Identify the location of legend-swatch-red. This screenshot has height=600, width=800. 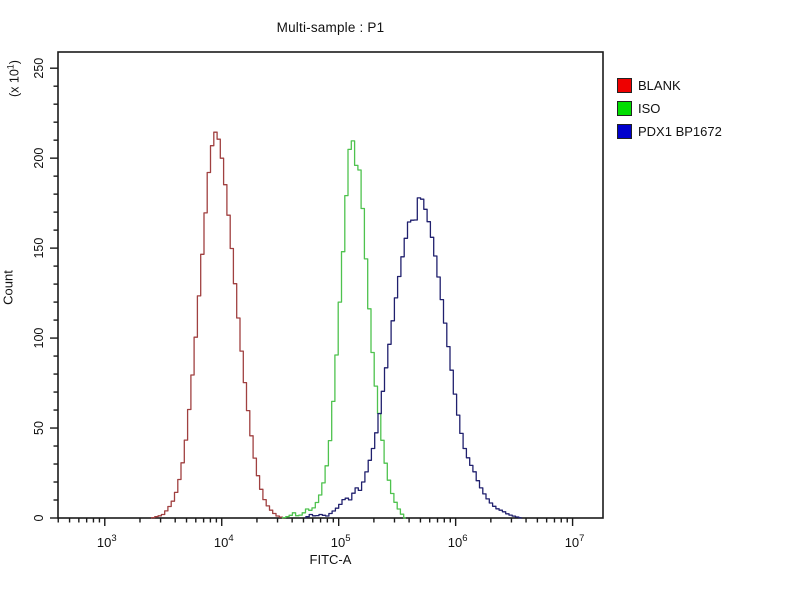
(624, 85).